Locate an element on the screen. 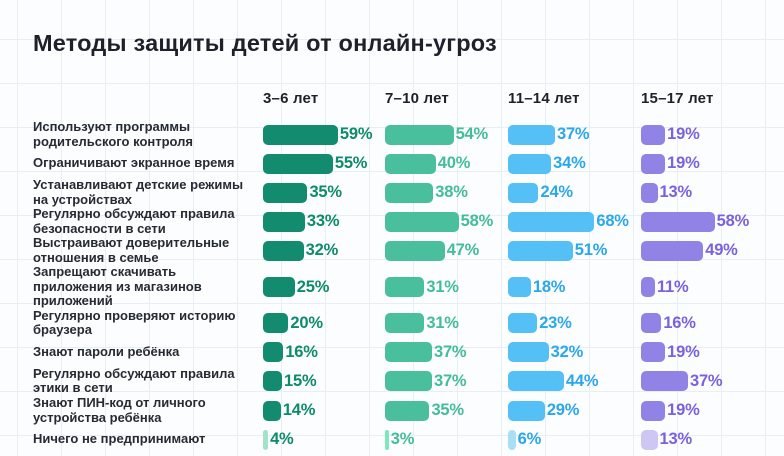  bar-cell: 37% is located at coordinates (712, 381).